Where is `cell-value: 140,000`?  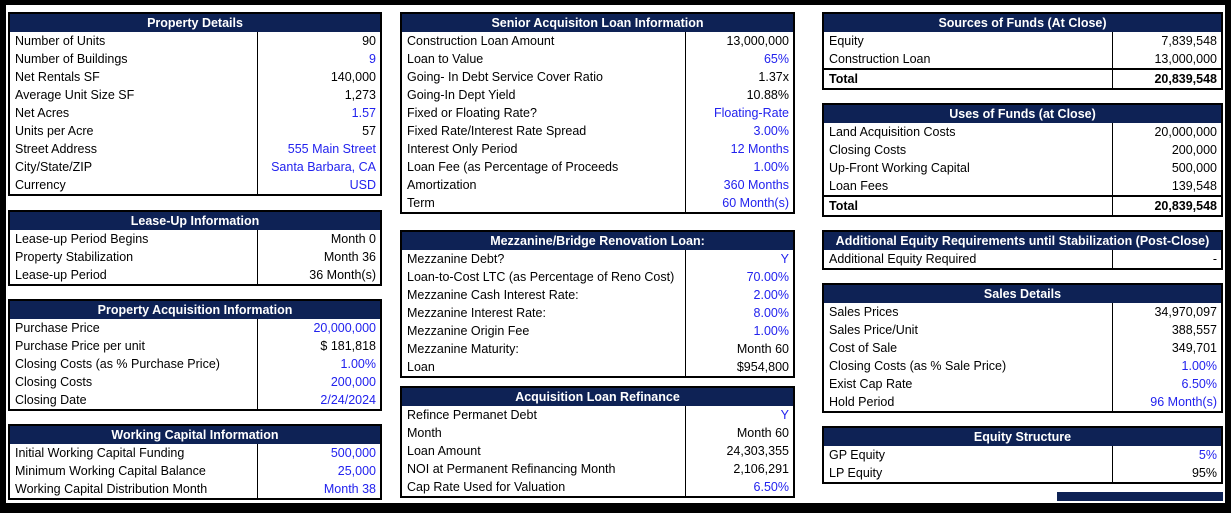 cell-value: 140,000 is located at coordinates (318, 77).